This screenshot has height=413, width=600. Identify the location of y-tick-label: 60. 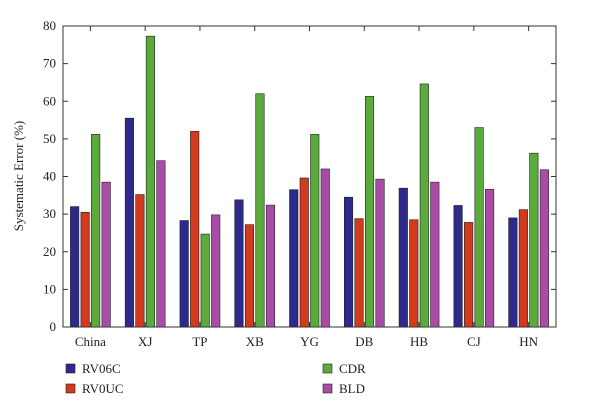
(49, 100).